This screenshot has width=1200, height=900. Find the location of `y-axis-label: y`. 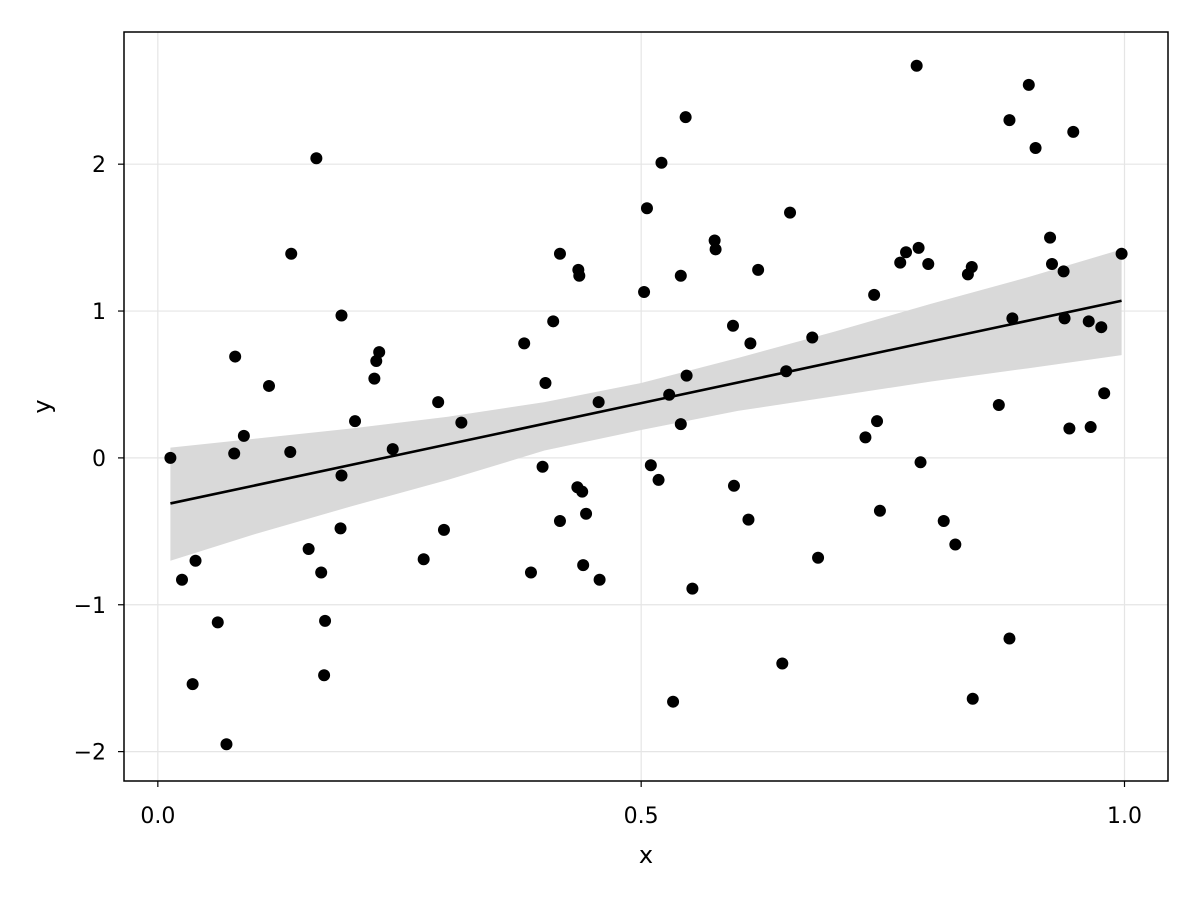

y-axis-label: y is located at coordinates (42, 406).